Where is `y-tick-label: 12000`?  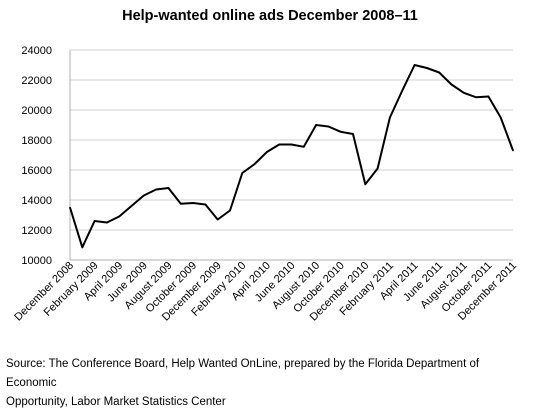
y-tick-label: 12000 is located at coordinates (36, 231).